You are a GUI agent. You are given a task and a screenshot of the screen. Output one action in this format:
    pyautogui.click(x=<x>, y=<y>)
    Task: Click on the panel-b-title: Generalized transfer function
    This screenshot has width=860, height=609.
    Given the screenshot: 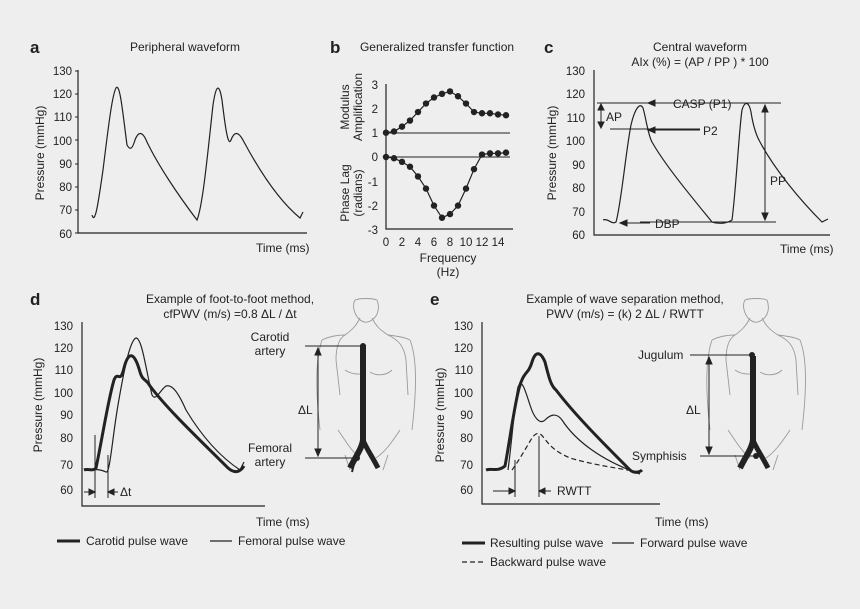 What is the action you would take?
    pyautogui.click(x=437, y=47)
    